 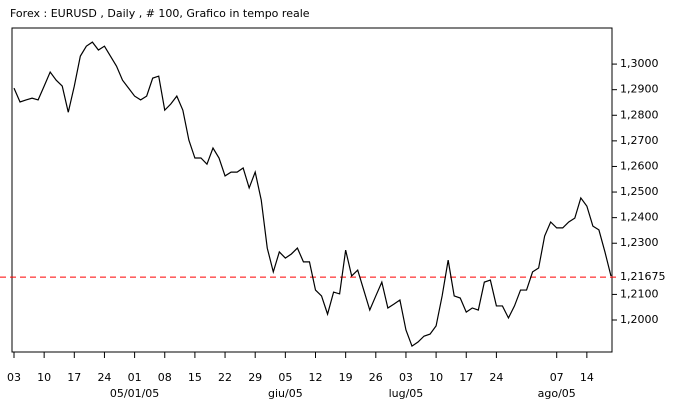 I want to click on x-tick-label: 08, so click(x=165, y=377).